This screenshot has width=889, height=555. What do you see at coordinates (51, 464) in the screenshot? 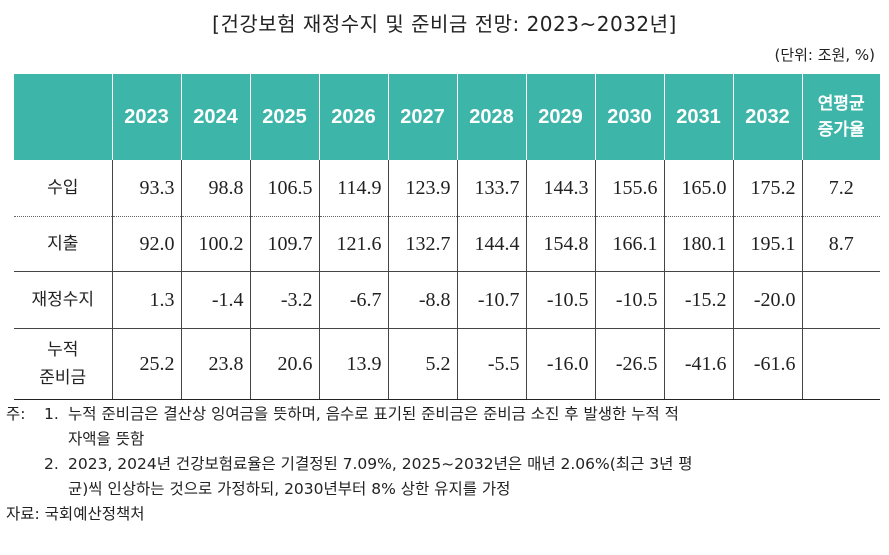
I see `note-number: 2.` at bounding box center [51, 464].